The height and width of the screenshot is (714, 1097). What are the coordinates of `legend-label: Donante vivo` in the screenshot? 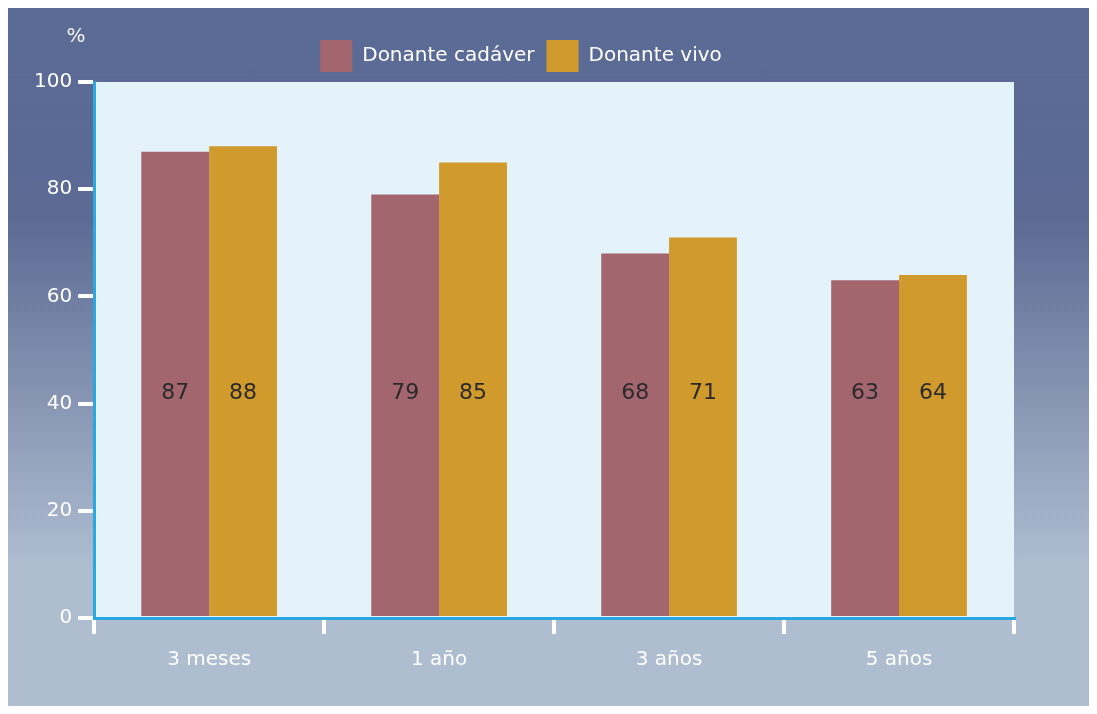 It's located at (655, 54).